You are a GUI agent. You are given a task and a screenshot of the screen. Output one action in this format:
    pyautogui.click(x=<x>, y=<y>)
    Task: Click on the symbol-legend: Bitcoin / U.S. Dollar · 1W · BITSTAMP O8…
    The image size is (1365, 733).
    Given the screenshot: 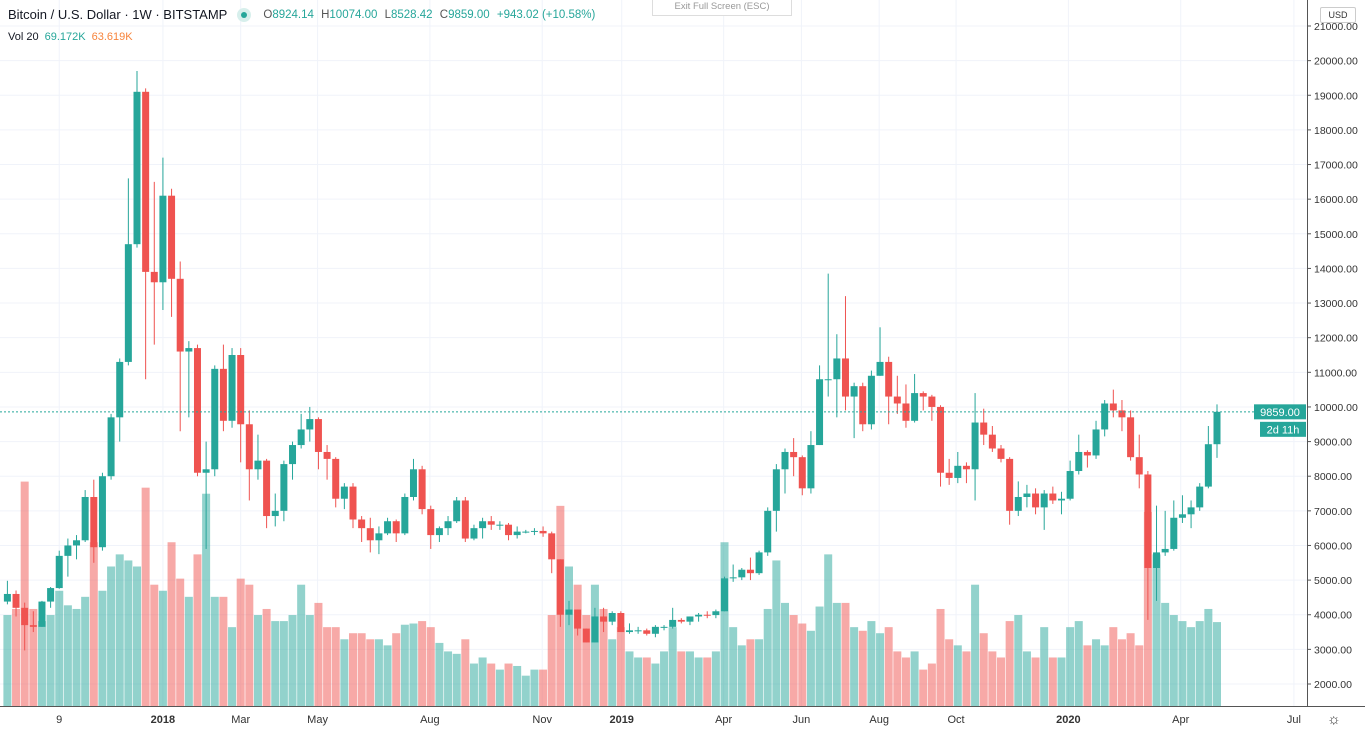 What is the action you would take?
    pyautogui.click(x=303, y=14)
    